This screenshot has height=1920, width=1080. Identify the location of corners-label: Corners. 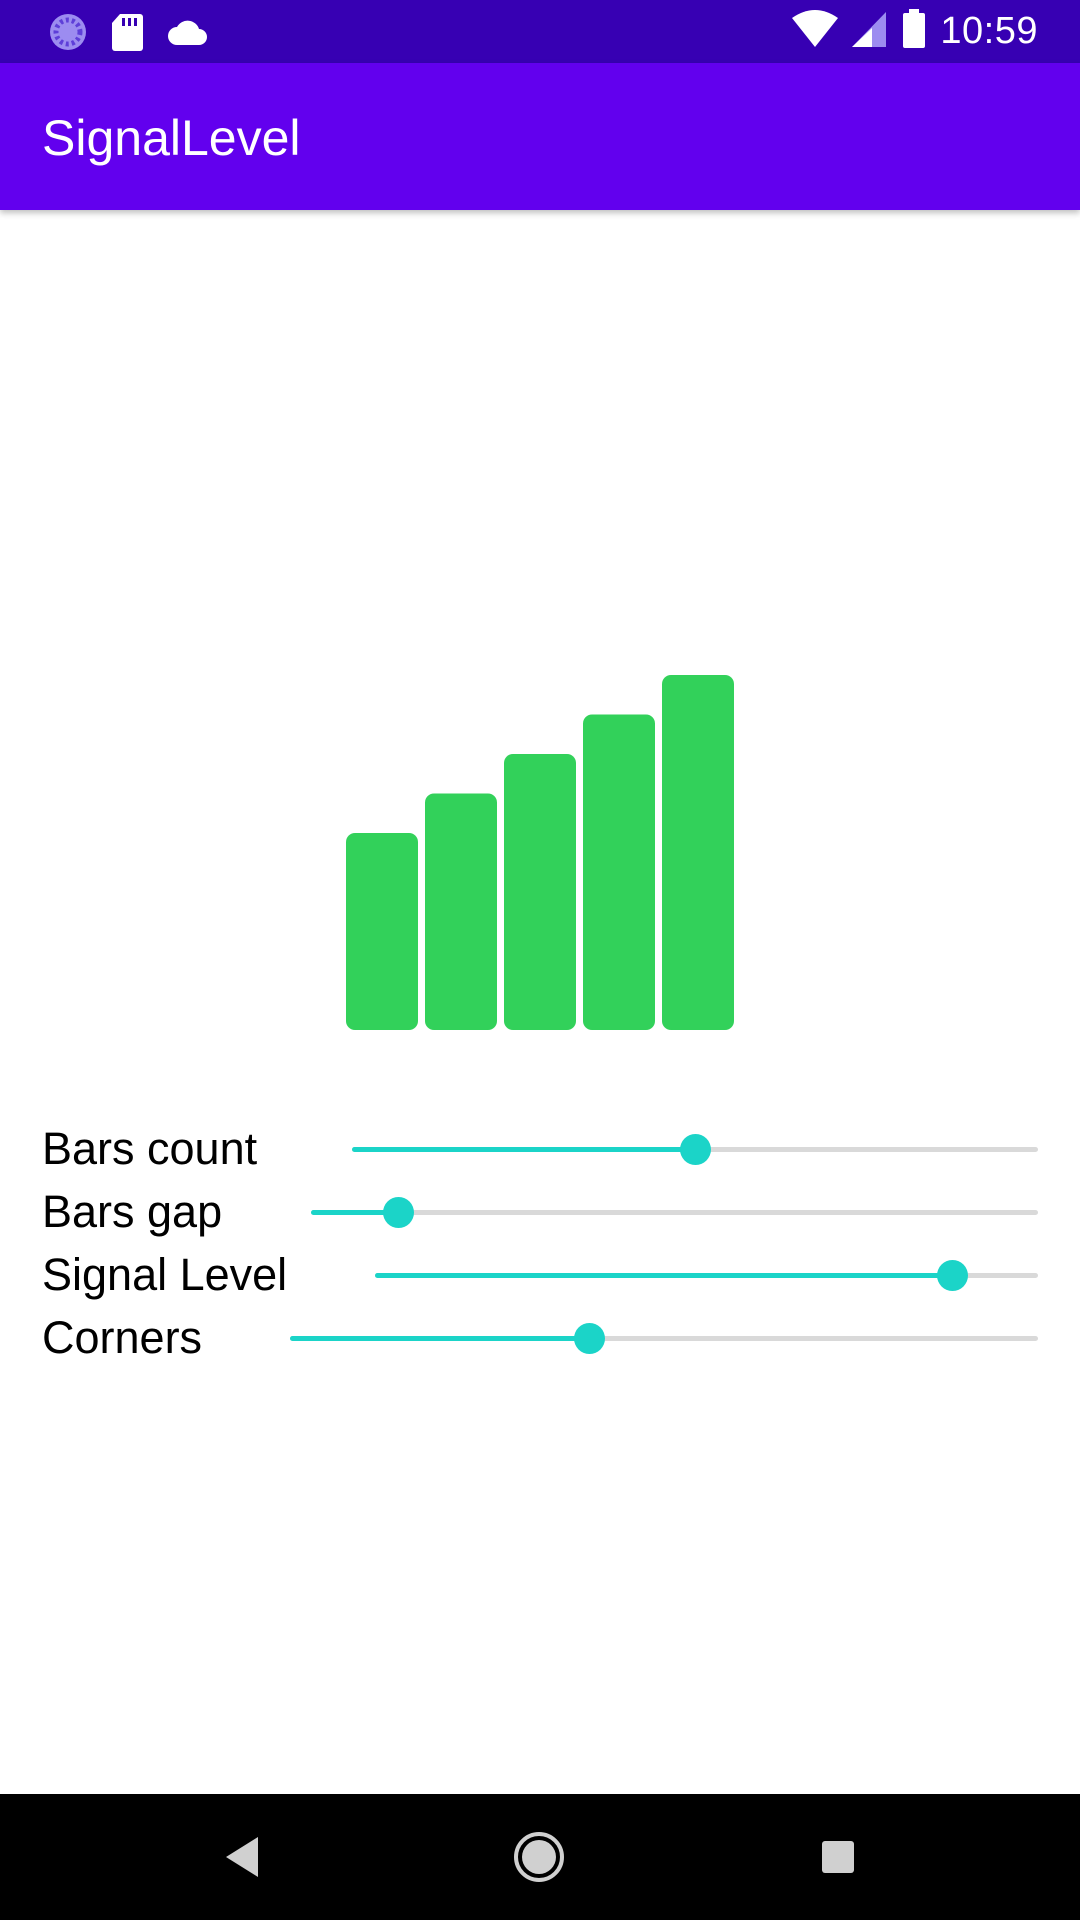
(122, 1337).